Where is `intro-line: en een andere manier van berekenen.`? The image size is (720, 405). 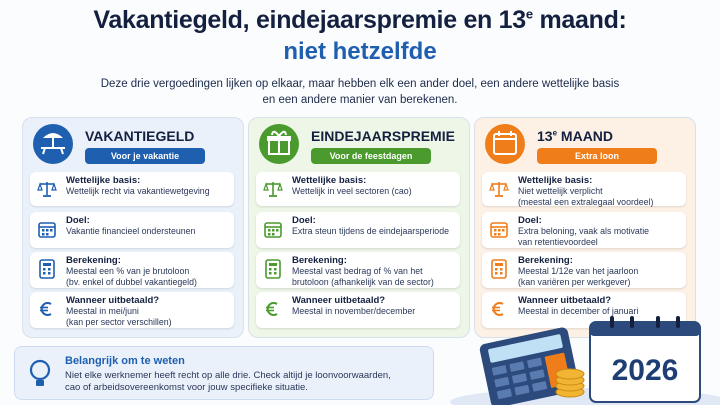 intro-line: en een andere manier van berekenen. is located at coordinates (360, 100).